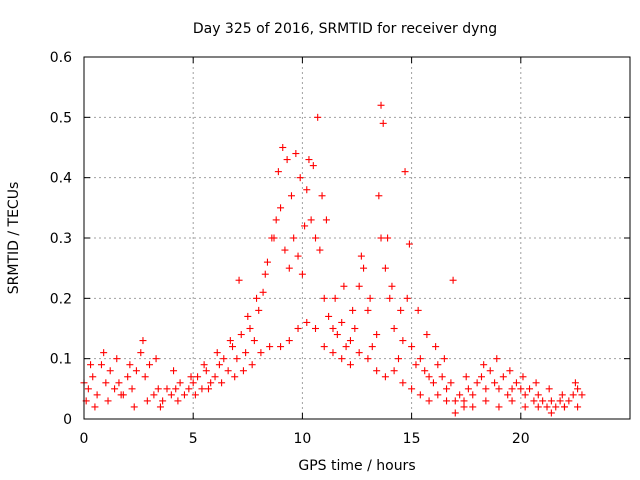 The image size is (640, 480). I want to click on y-tick-label: 0, so click(67, 420).